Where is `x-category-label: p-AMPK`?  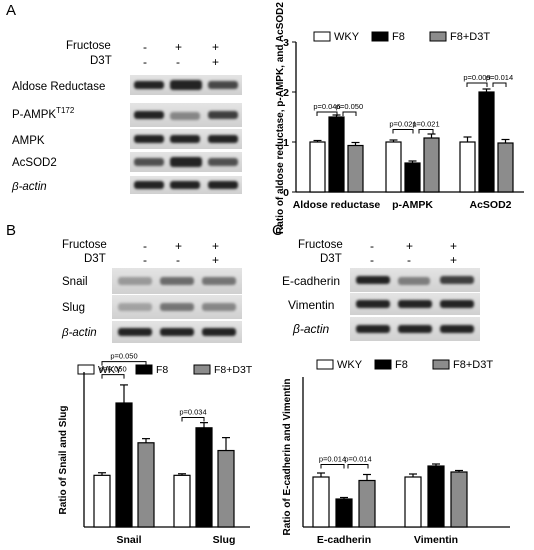 x-category-label: p-AMPK is located at coordinates (412, 205).